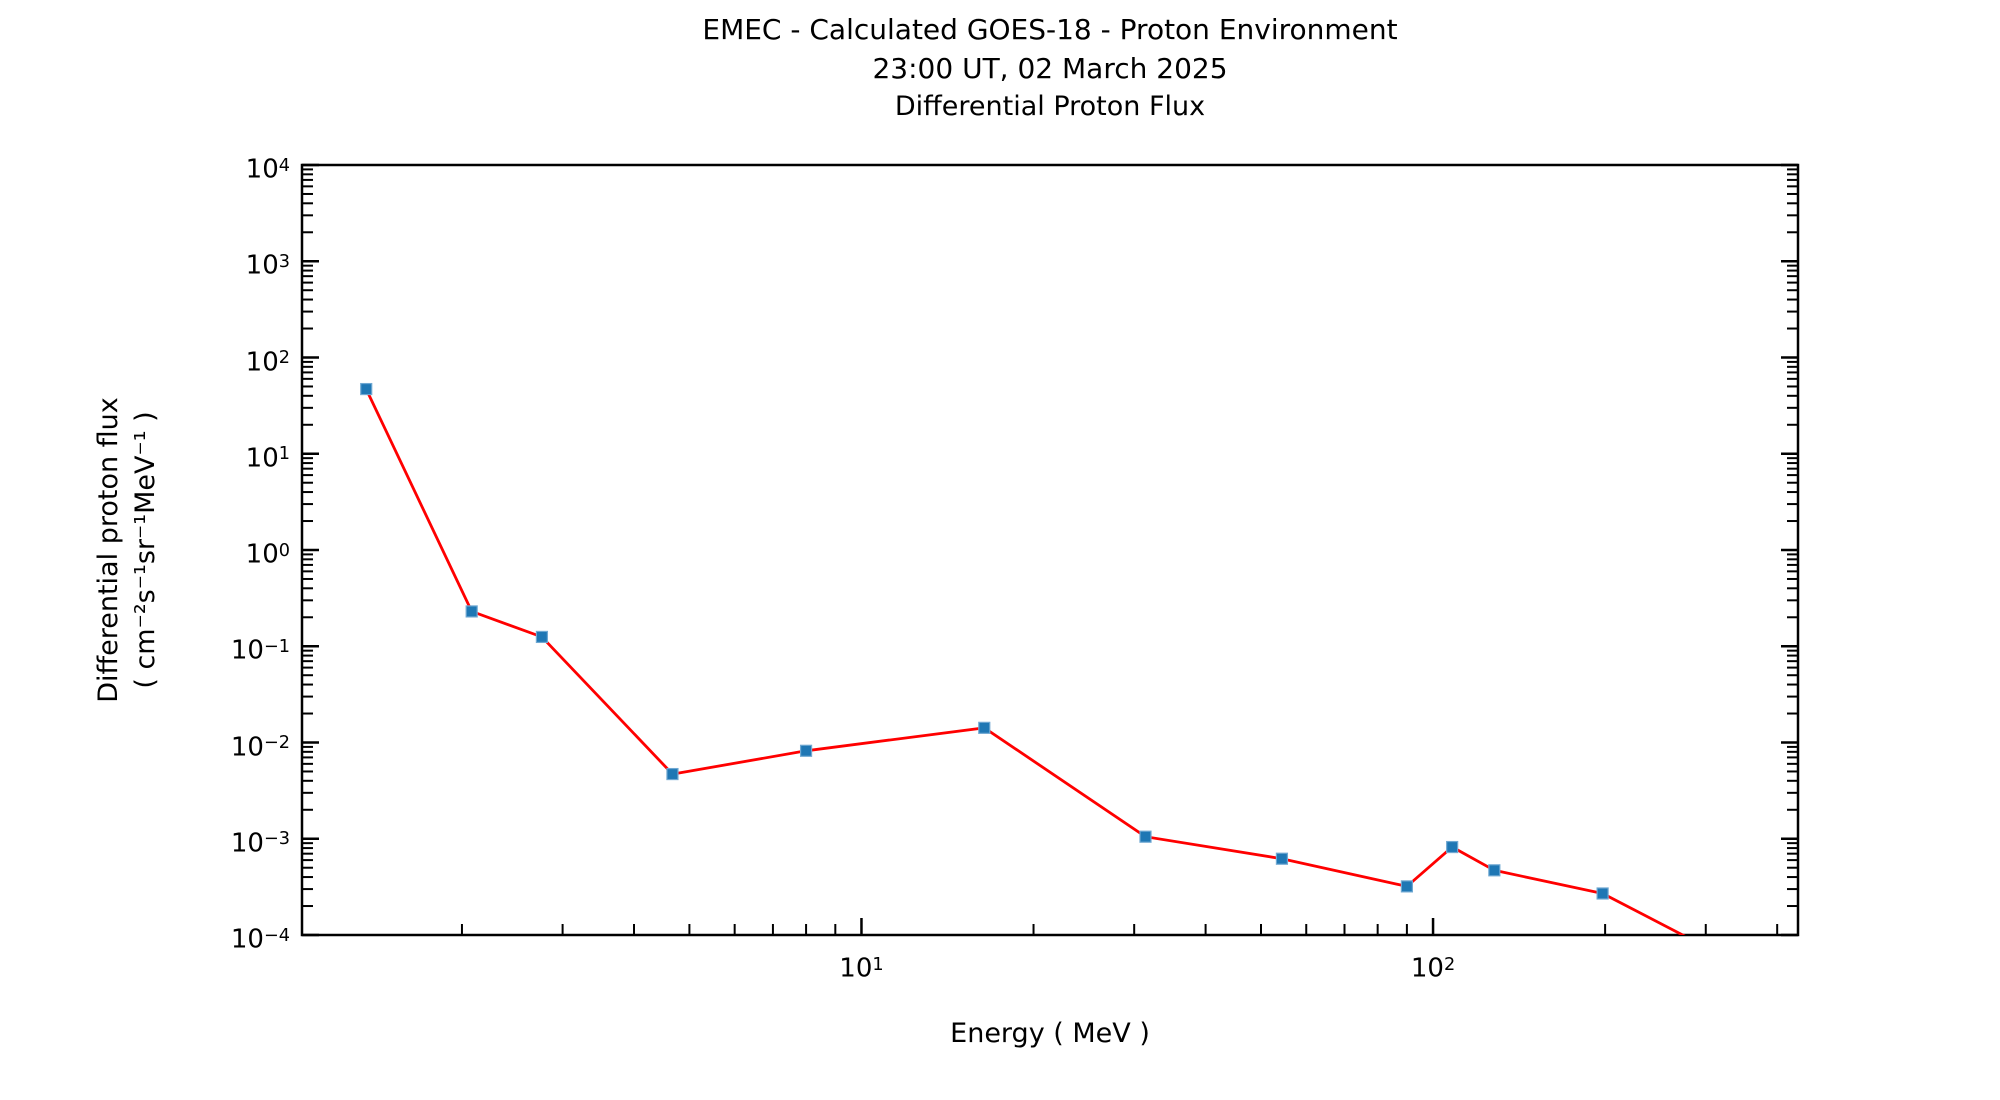 This screenshot has width=2000, height=1100. I want to click on axes-title: Differential Proton Flux, so click(1050, 106).